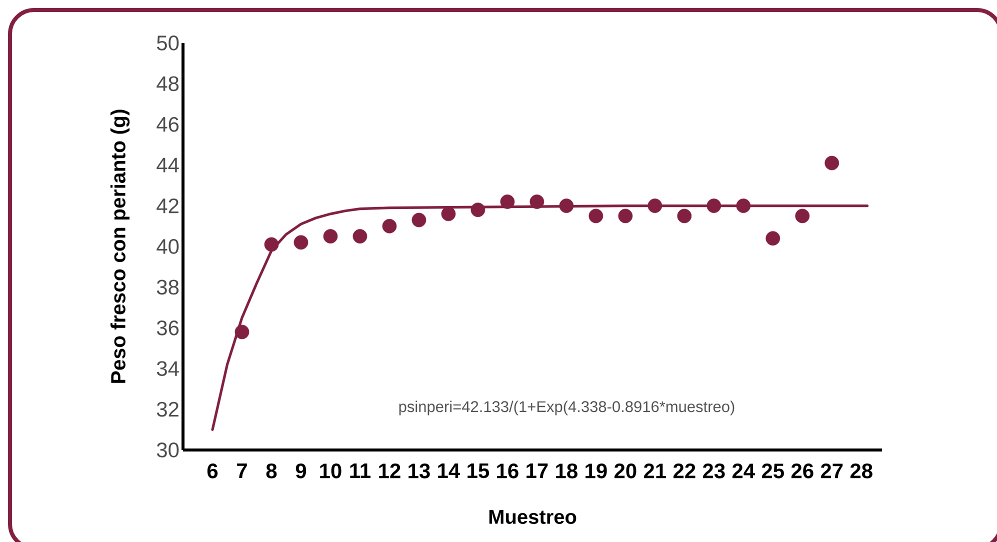  Describe the element at coordinates (167, 165) in the screenshot. I see `y-tick-label: 44` at that location.